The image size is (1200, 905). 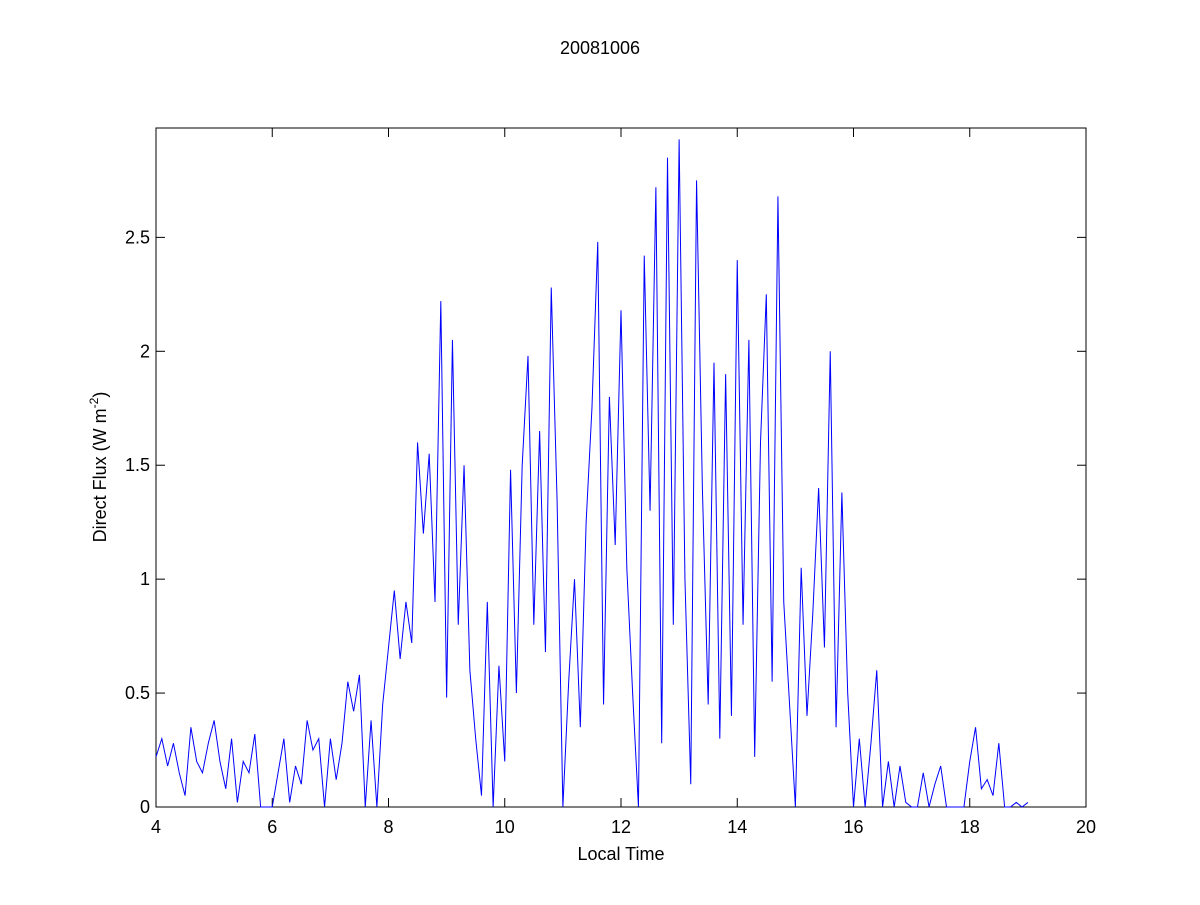 I want to click on x-tick-label: 20, so click(x=1086, y=827).